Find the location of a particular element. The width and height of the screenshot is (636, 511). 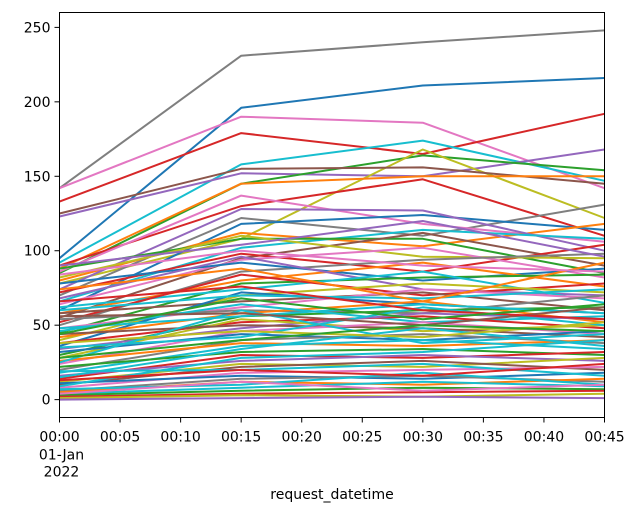

x-tick-label: 00:30 is located at coordinates (423, 438).